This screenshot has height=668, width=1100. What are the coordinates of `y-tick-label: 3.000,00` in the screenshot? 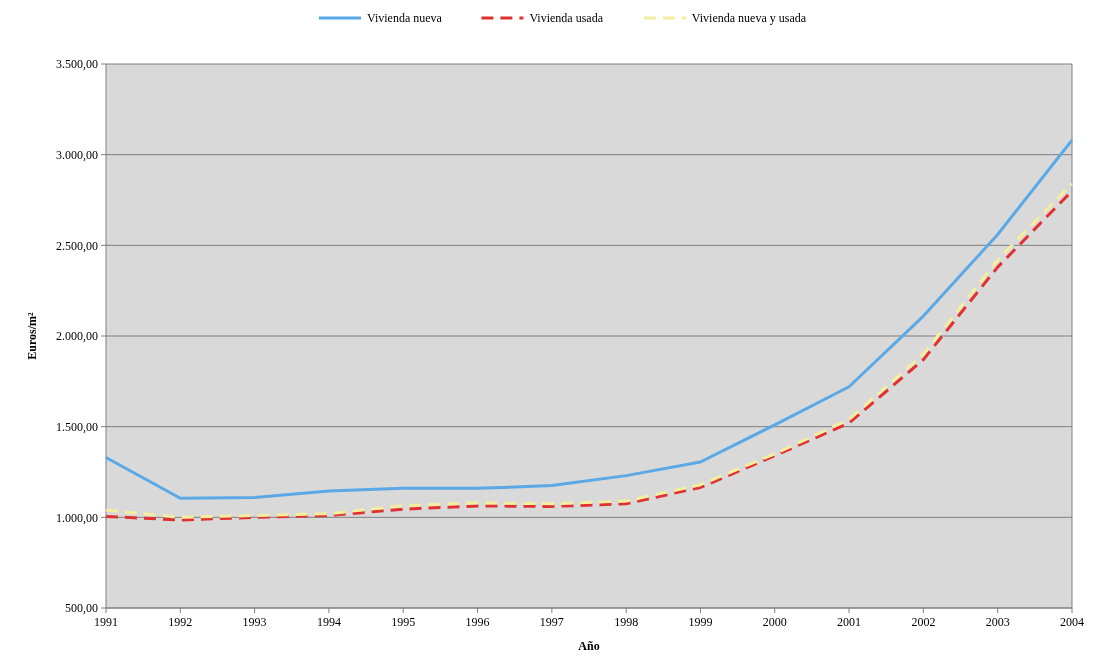 It's located at (77, 154).